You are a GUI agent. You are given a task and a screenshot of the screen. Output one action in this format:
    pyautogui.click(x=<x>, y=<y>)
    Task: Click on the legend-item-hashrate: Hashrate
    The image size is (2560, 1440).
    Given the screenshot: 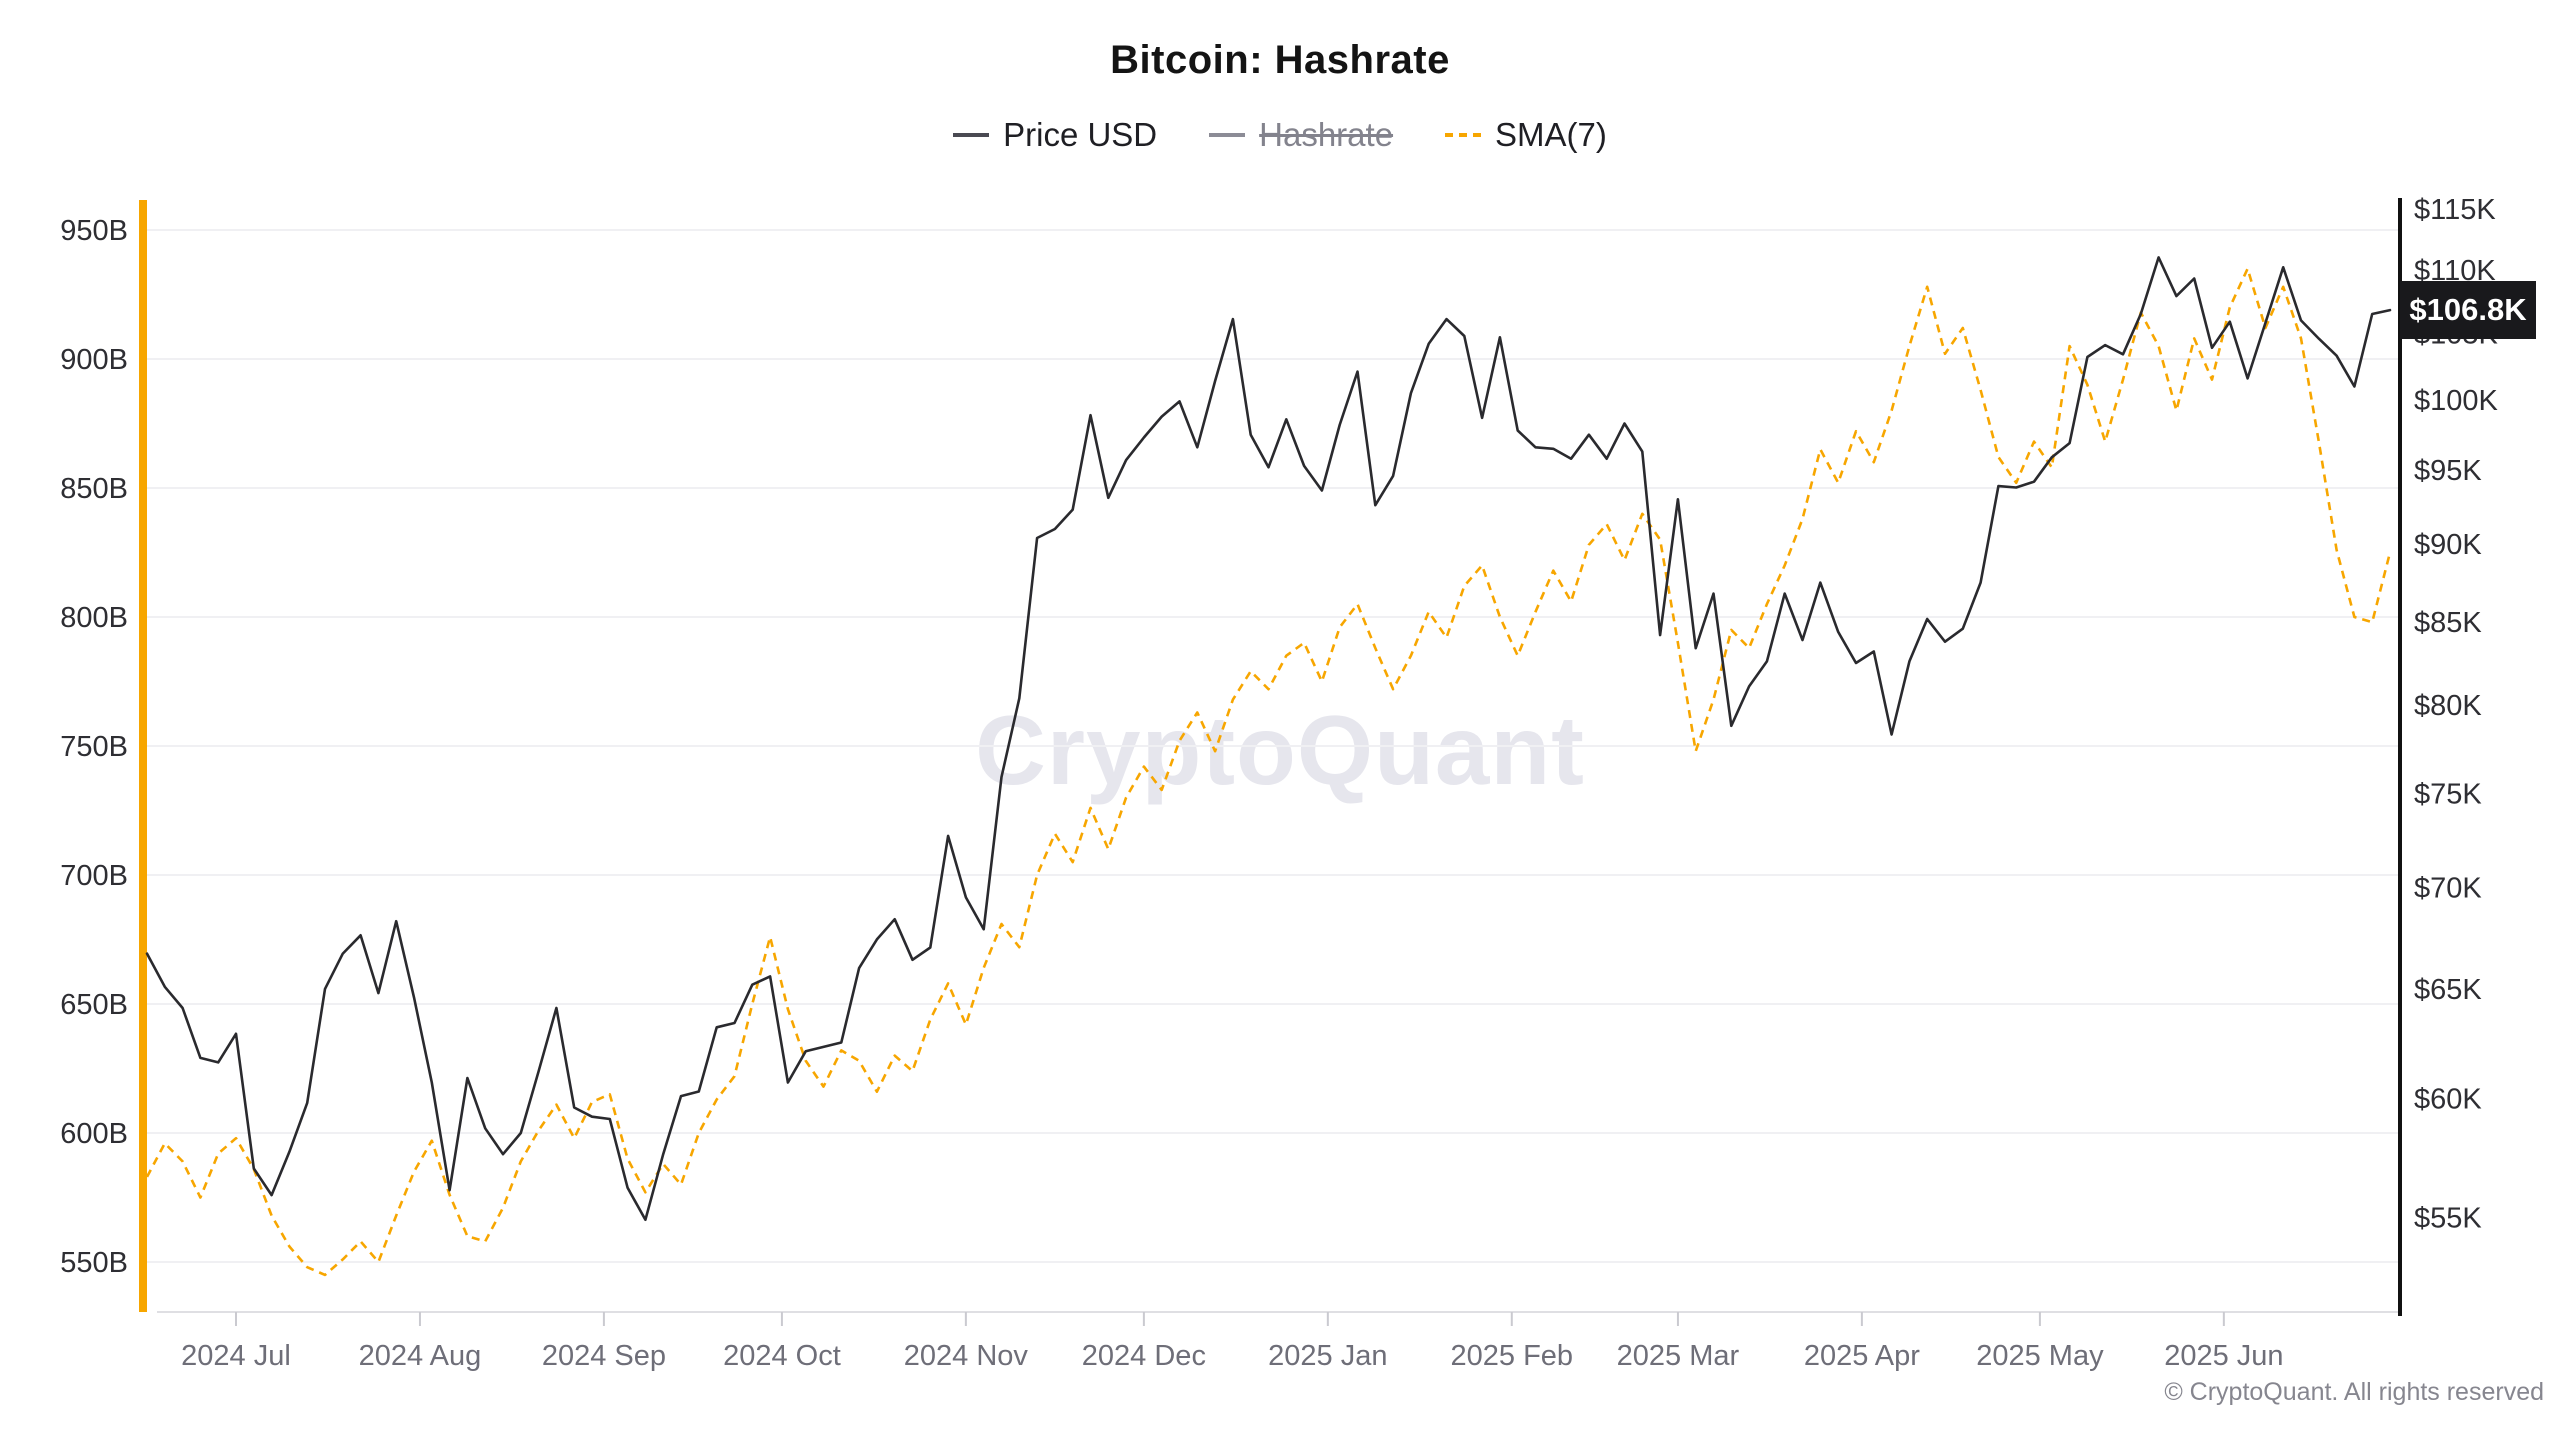 What is the action you would take?
    pyautogui.click(x=1301, y=135)
    